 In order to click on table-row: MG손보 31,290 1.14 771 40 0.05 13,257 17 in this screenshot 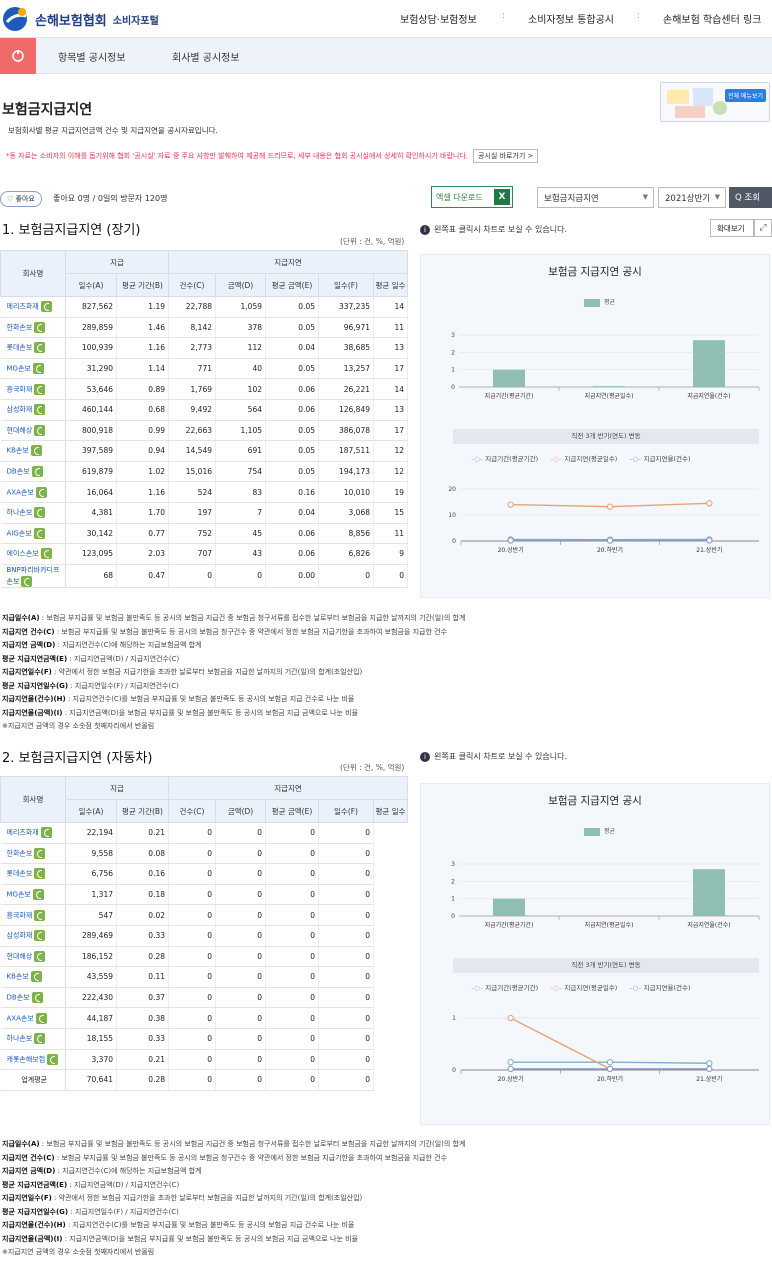, I will do `click(204, 369)`.